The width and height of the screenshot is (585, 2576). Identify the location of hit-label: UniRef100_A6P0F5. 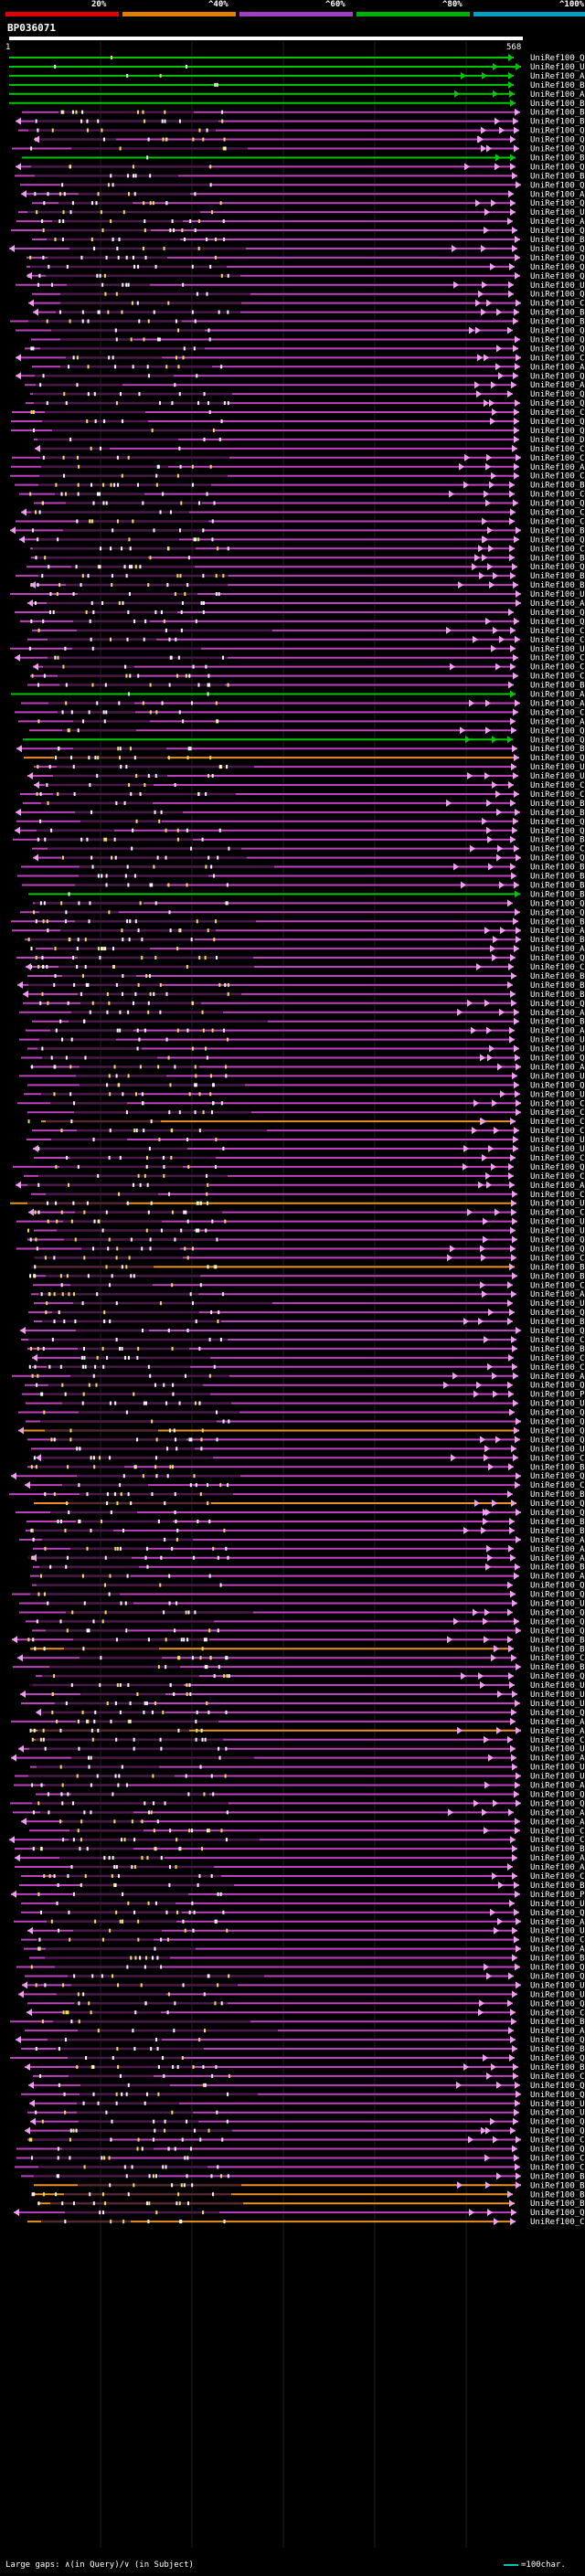
(558, 949).